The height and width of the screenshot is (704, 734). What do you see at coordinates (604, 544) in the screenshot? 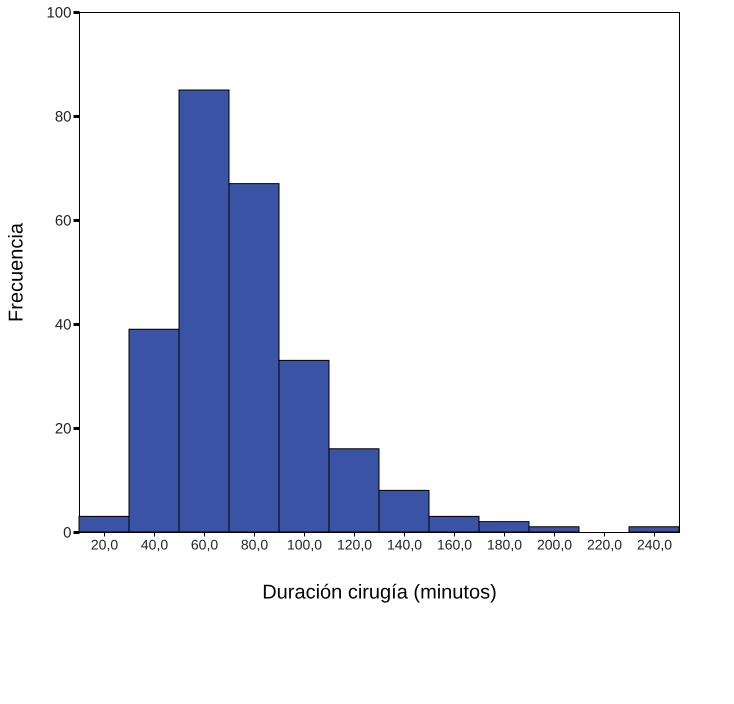
I see `x-tick-label: 220,0` at bounding box center [604, 544].